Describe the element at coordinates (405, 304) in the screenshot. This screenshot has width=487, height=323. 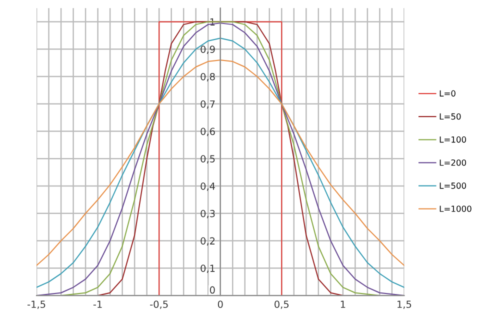
I see `x-tick-label: 1,5` at that location.